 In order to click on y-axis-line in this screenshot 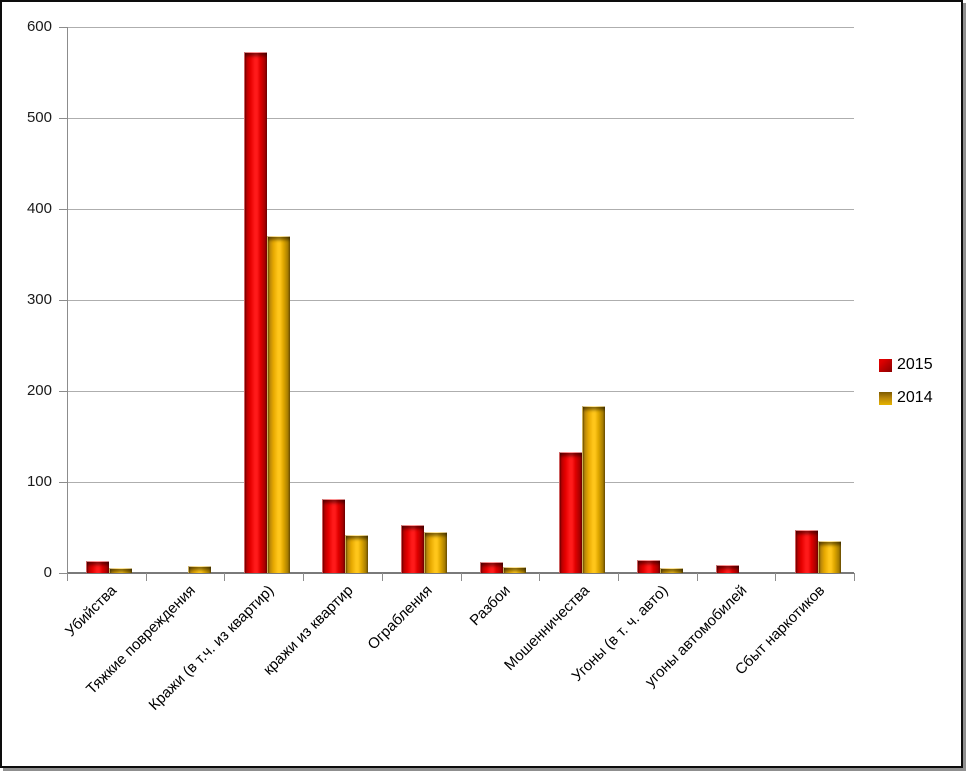, I will do `click(67, 303)`.